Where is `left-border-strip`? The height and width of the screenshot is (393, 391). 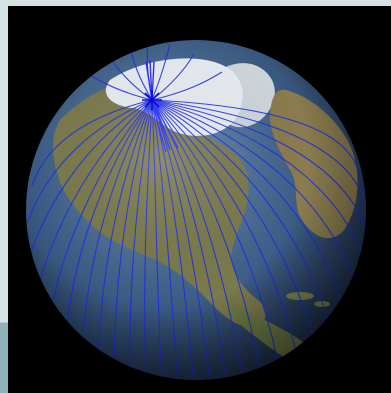
left-border-strip is located at coordinates (4, 196).